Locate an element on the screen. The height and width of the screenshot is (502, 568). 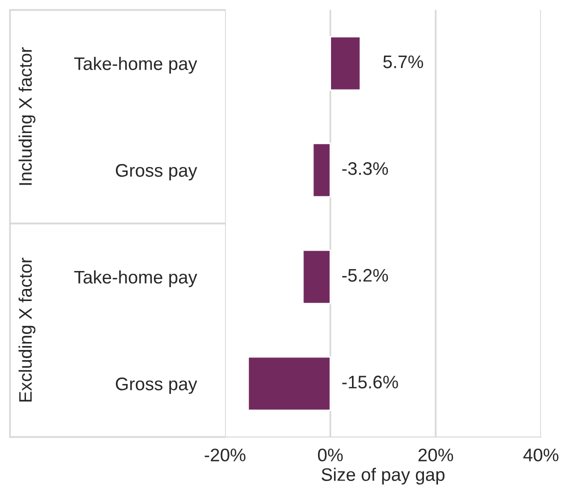
x-tick-label: -20% is located at coordinates (225, 455).